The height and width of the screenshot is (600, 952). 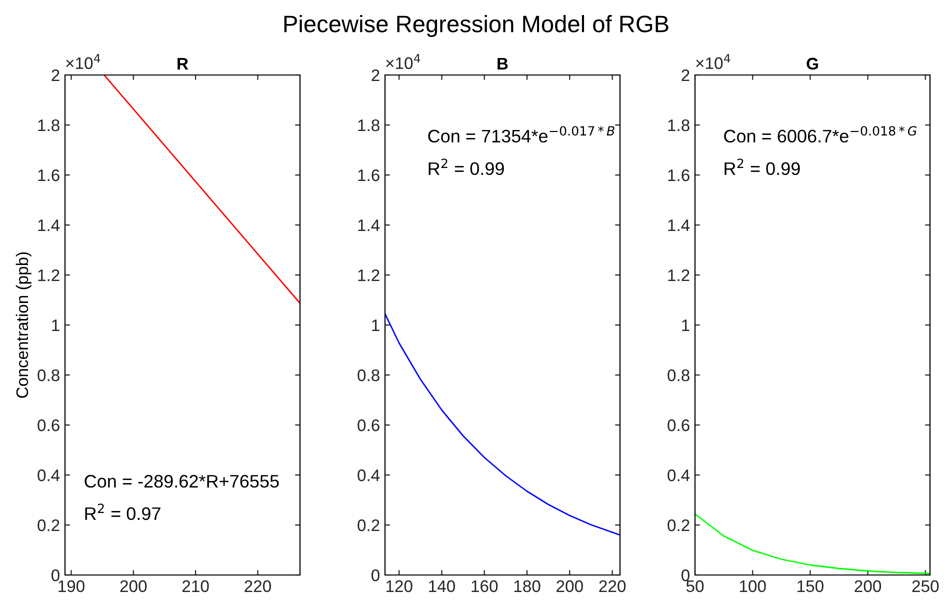 I want to click on annotation: Con = 6006.7*e$^{−0.018*G}$, so click(x=820, y=134).